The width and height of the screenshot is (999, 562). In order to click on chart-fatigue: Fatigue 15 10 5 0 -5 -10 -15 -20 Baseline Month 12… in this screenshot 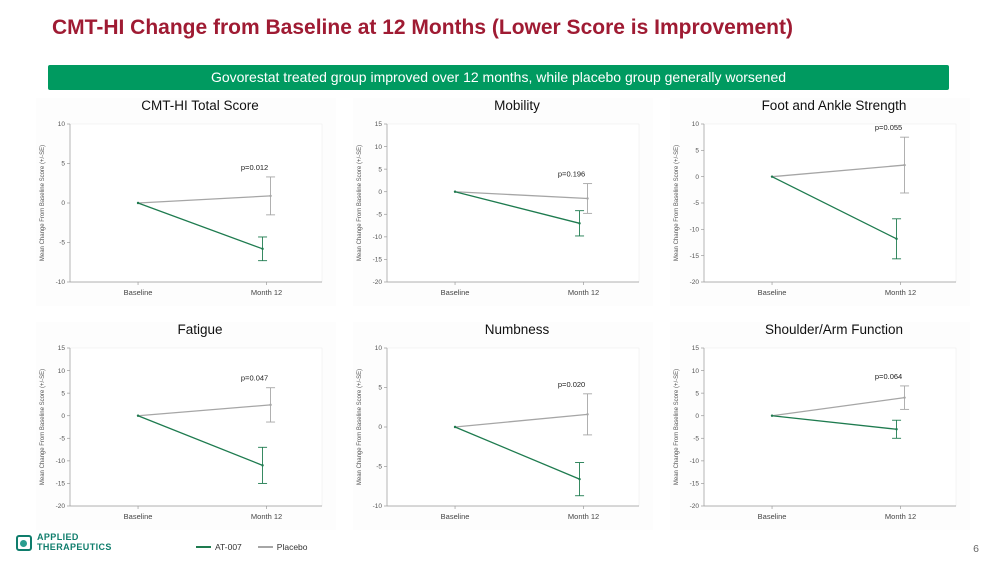, I will do `click(186, 426)`.